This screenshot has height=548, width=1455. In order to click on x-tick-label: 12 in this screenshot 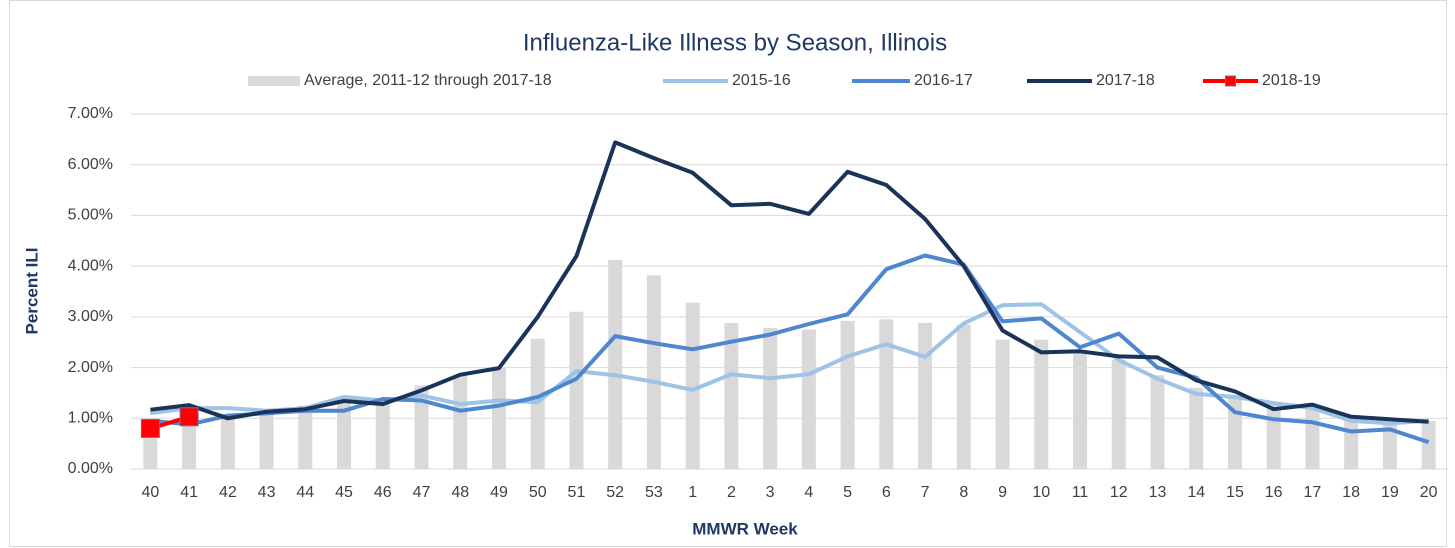, I will do `click(1119, 492)`.